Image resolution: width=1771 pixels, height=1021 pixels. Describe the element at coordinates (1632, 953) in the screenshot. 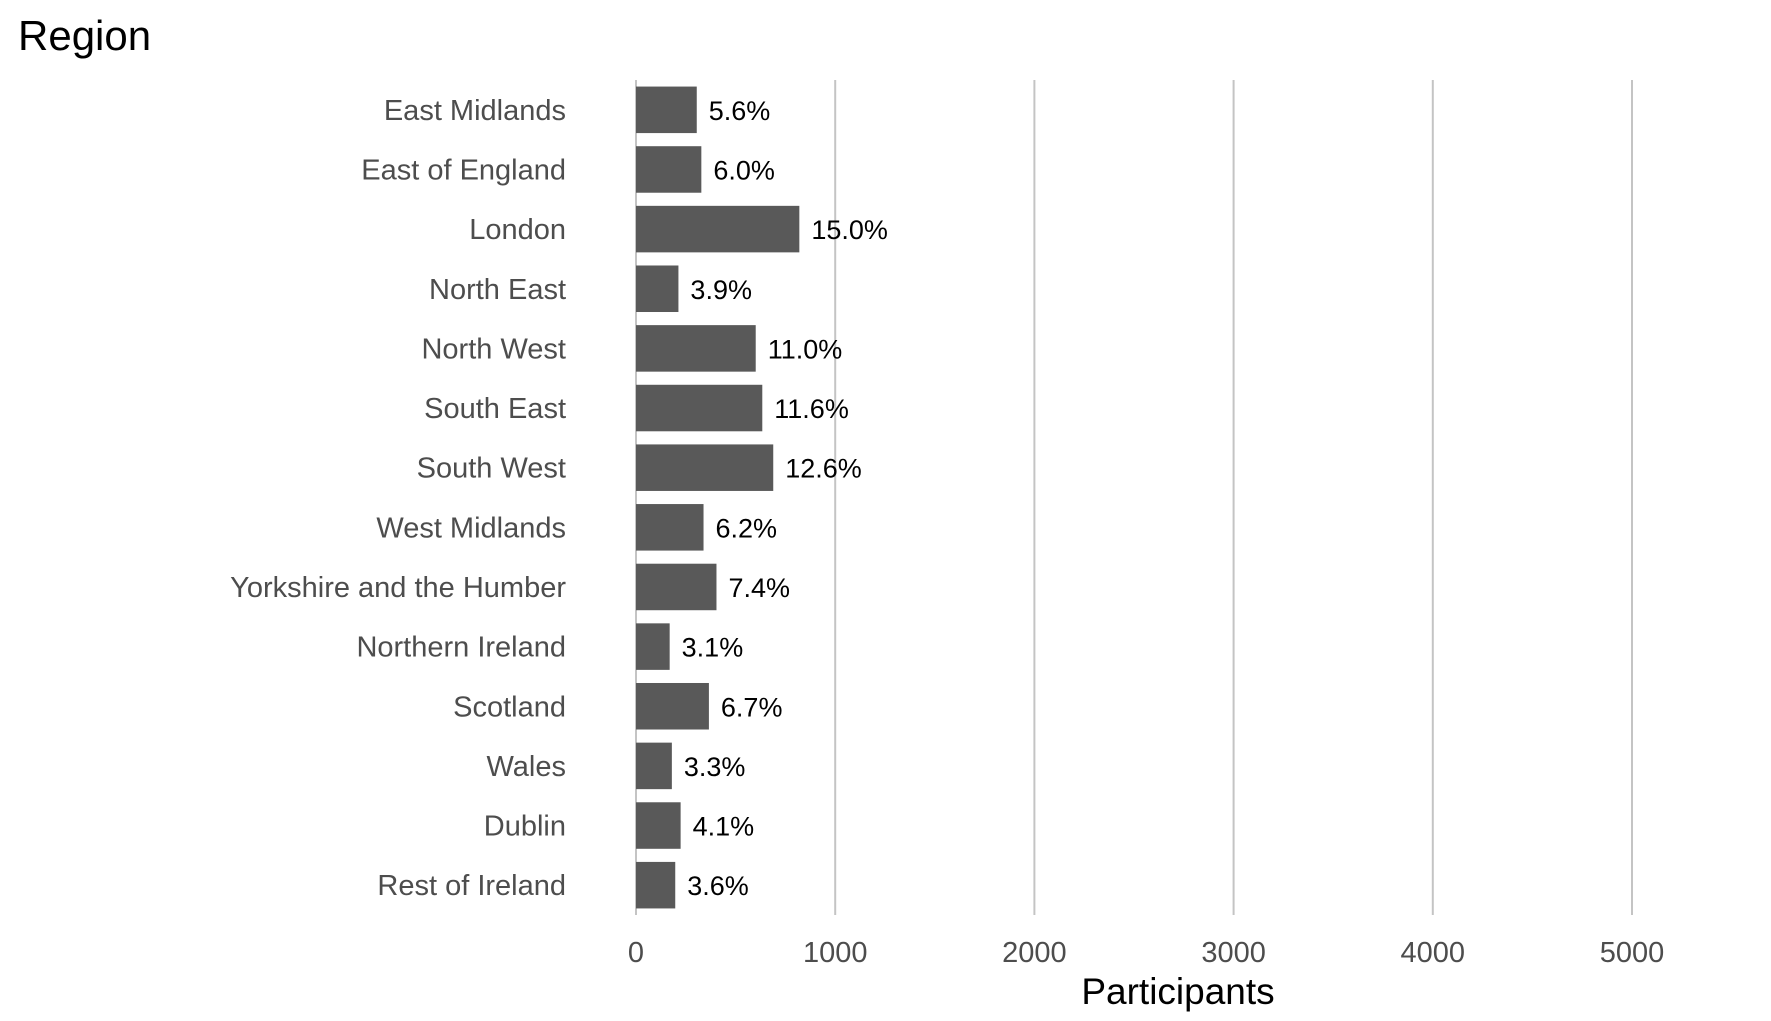

I see `x-tick-label: 5000` at that location.